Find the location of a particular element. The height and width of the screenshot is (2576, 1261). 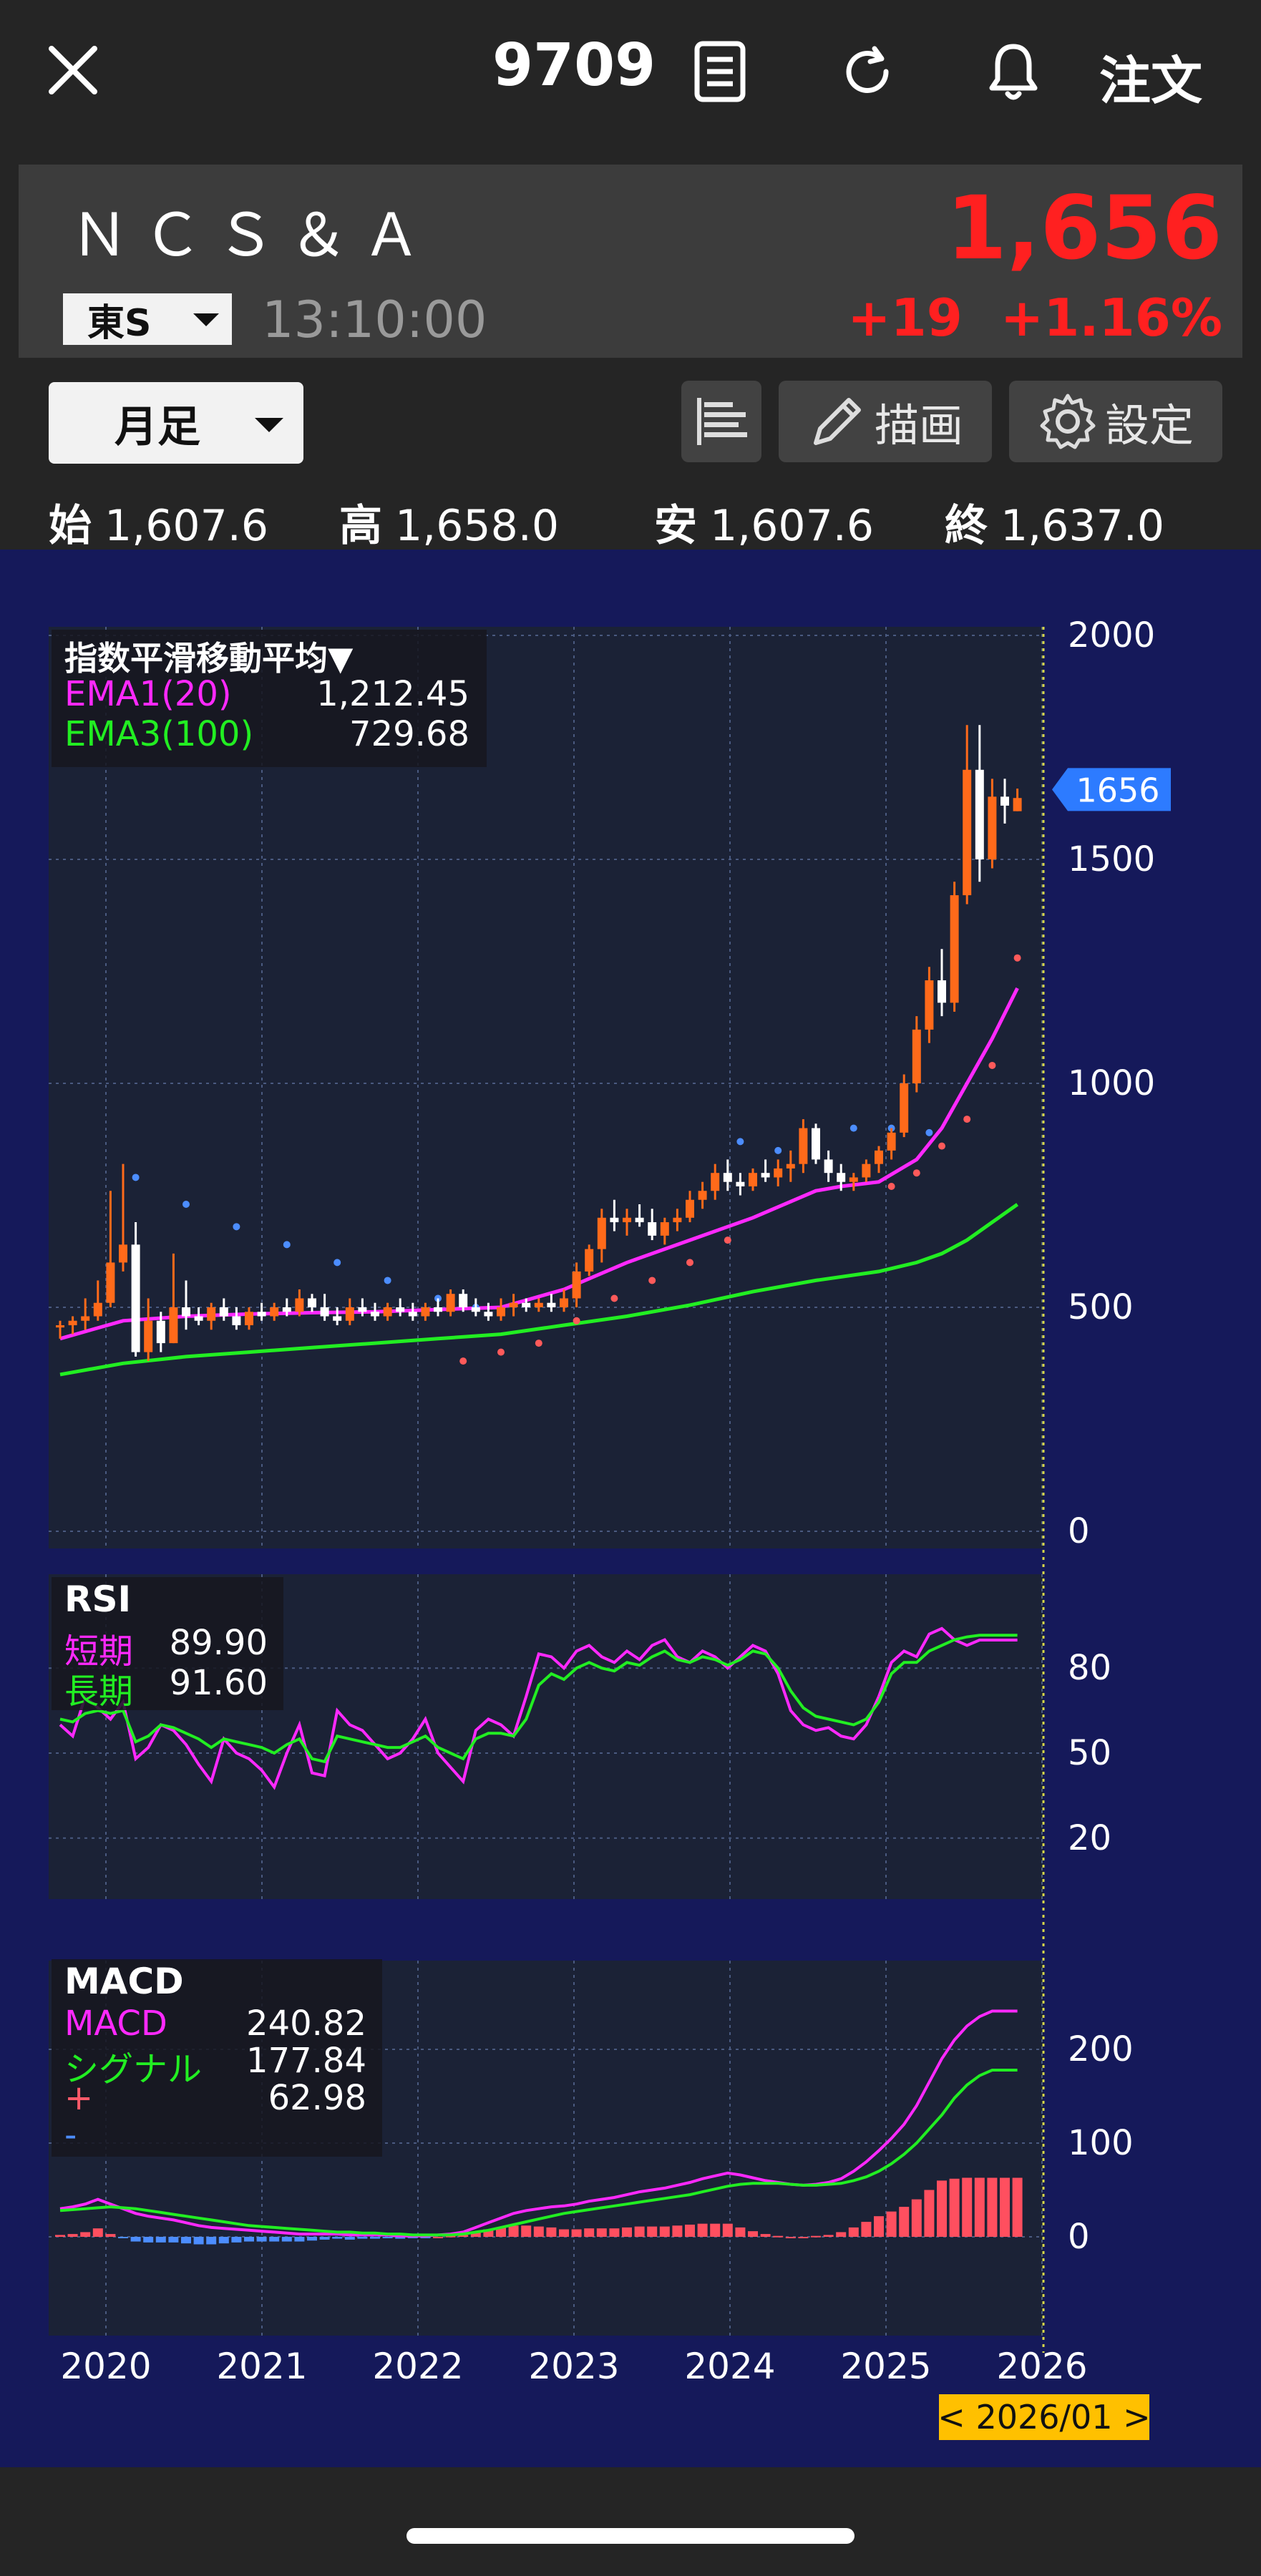

market-select: 東S is located at coordinates (147, 319).